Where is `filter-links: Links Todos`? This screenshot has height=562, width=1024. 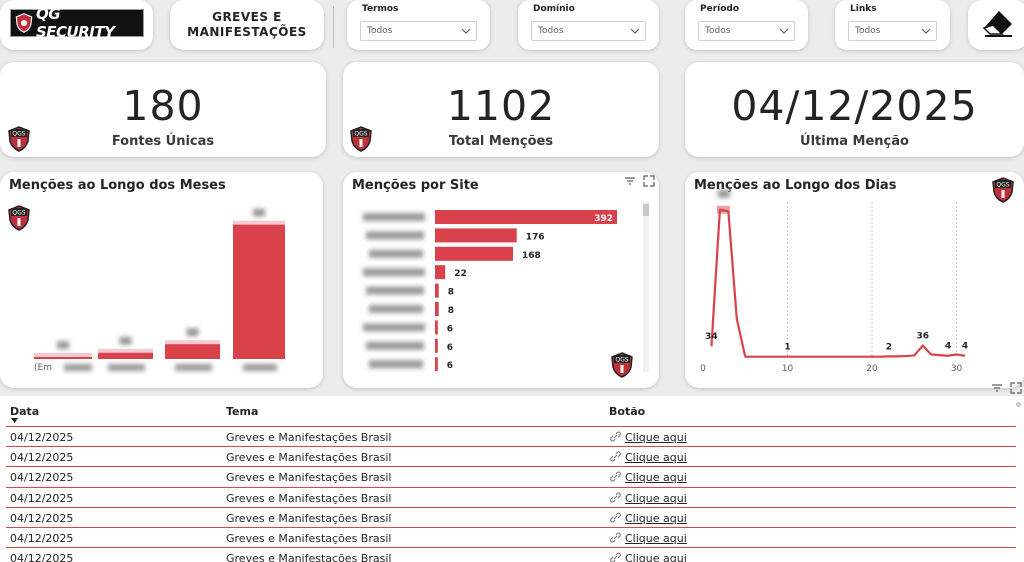
filter-links: Links Todos is located at coordinates (892, 25).